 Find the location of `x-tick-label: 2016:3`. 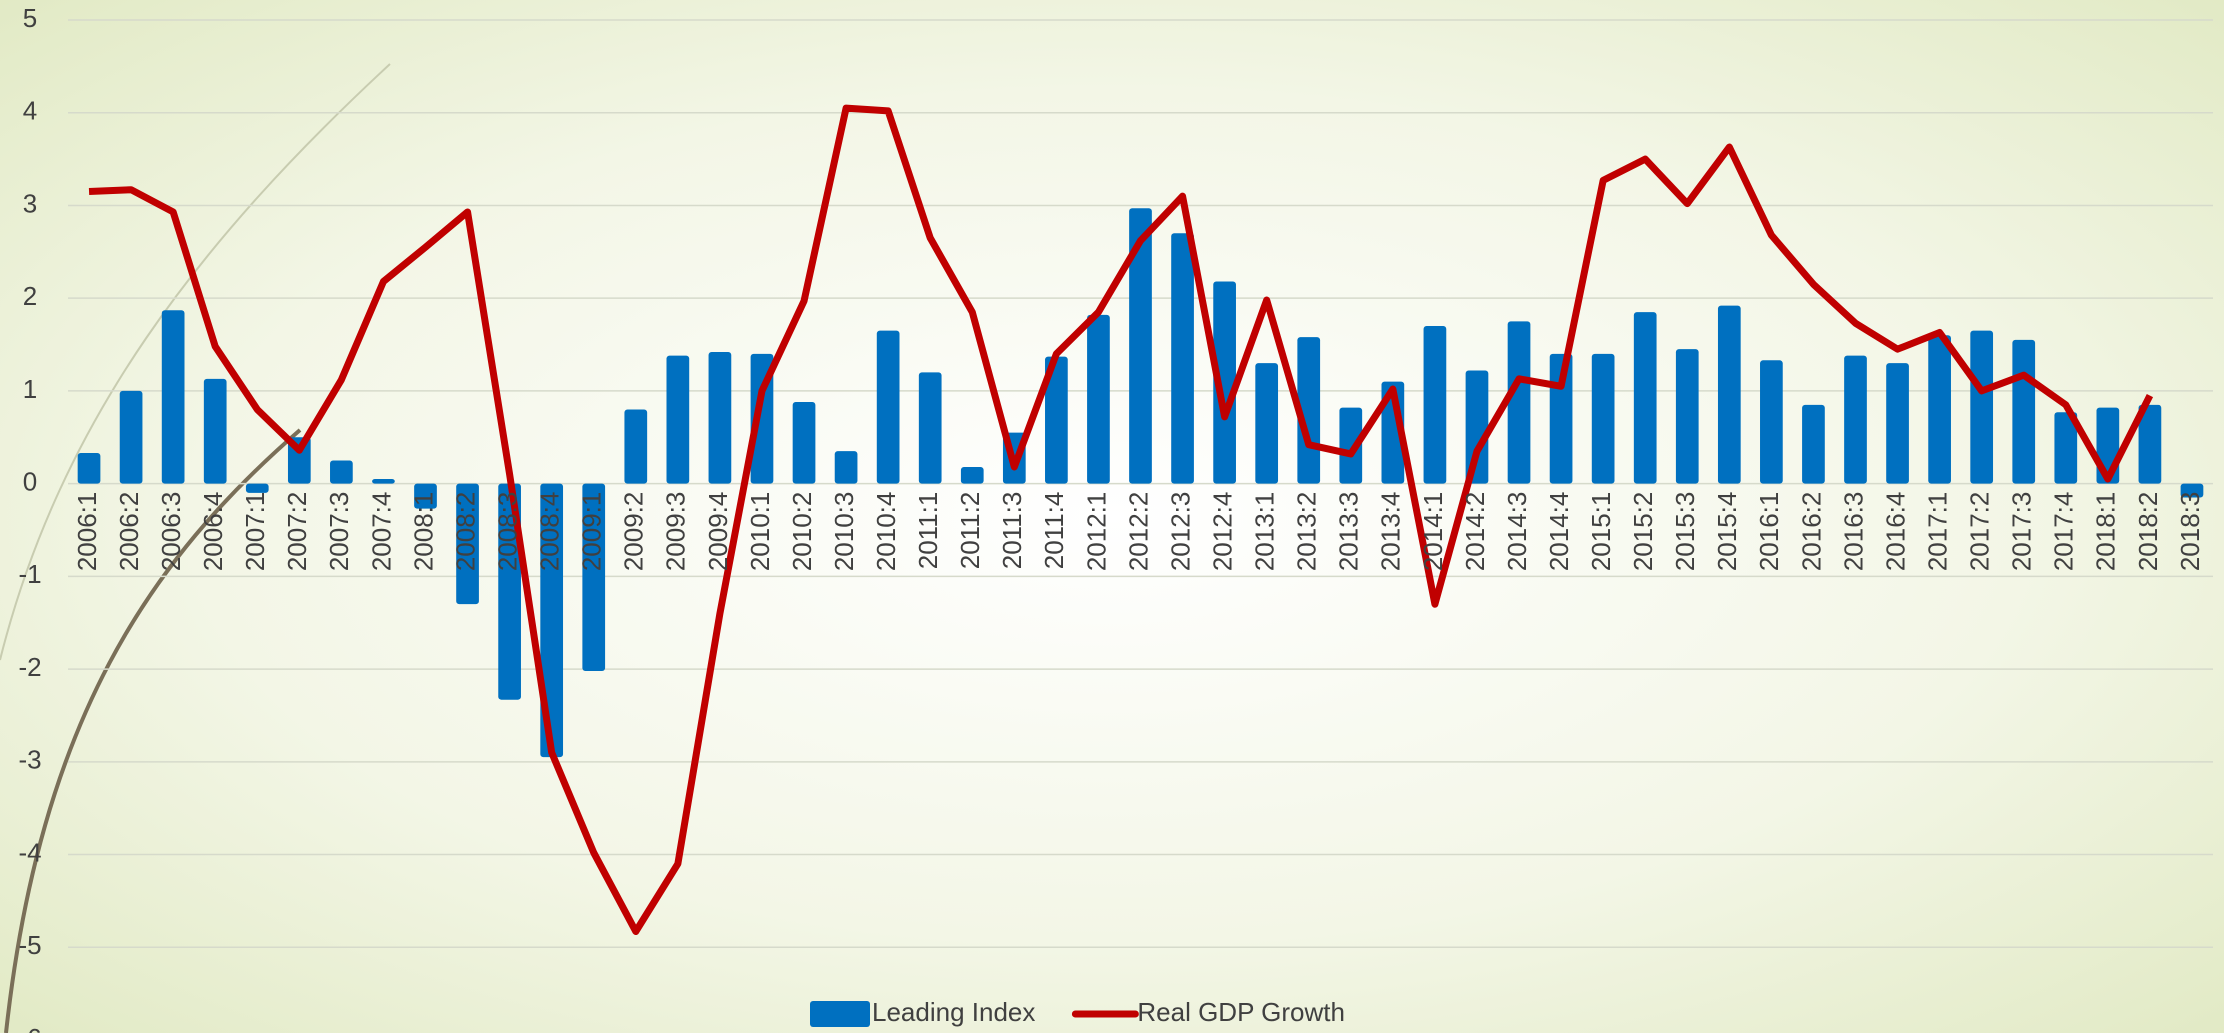

x-tick-label: 2016:3 is located at coordinates (1853, 532).